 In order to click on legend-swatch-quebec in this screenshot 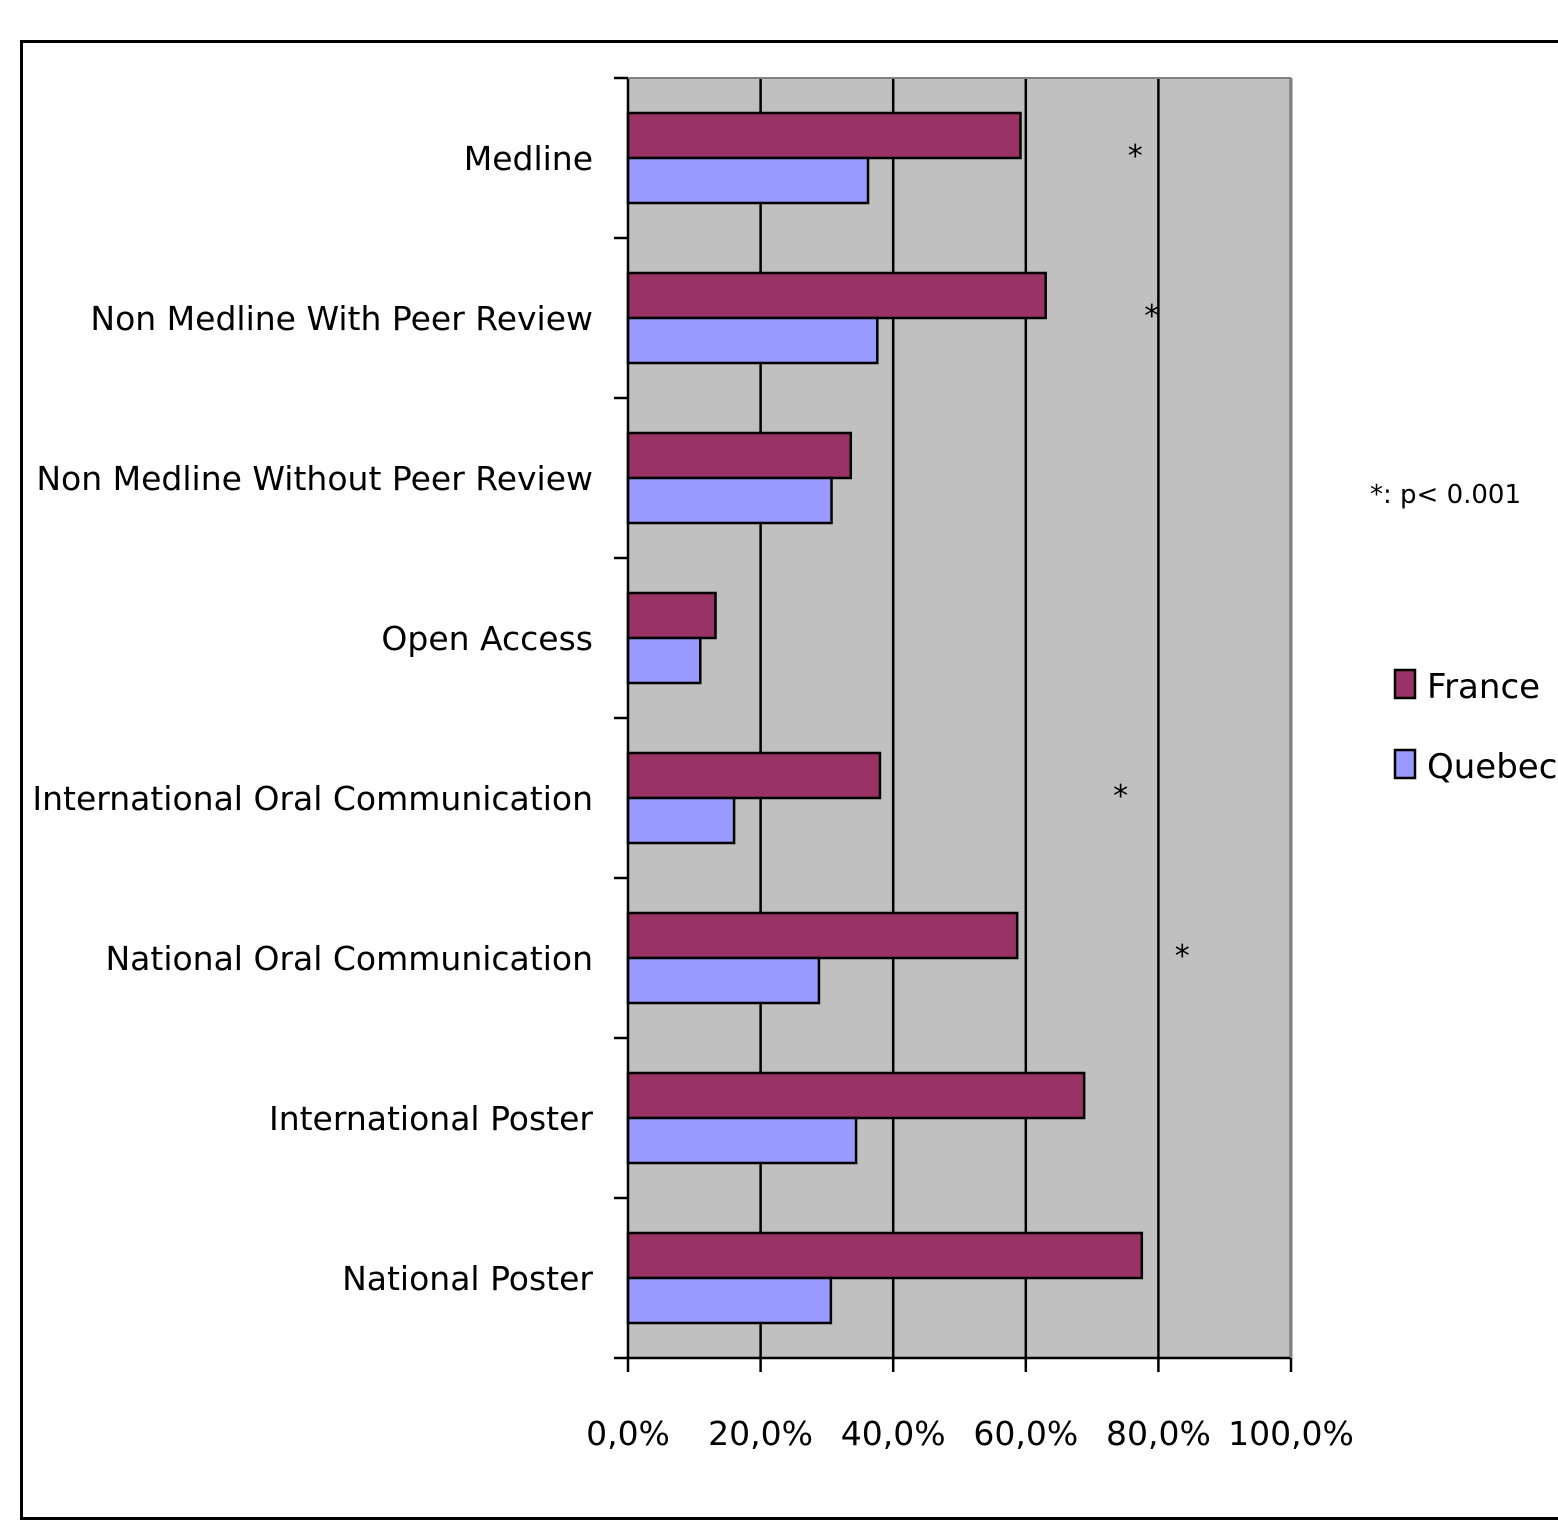, I will do `click(1405, 764)`.